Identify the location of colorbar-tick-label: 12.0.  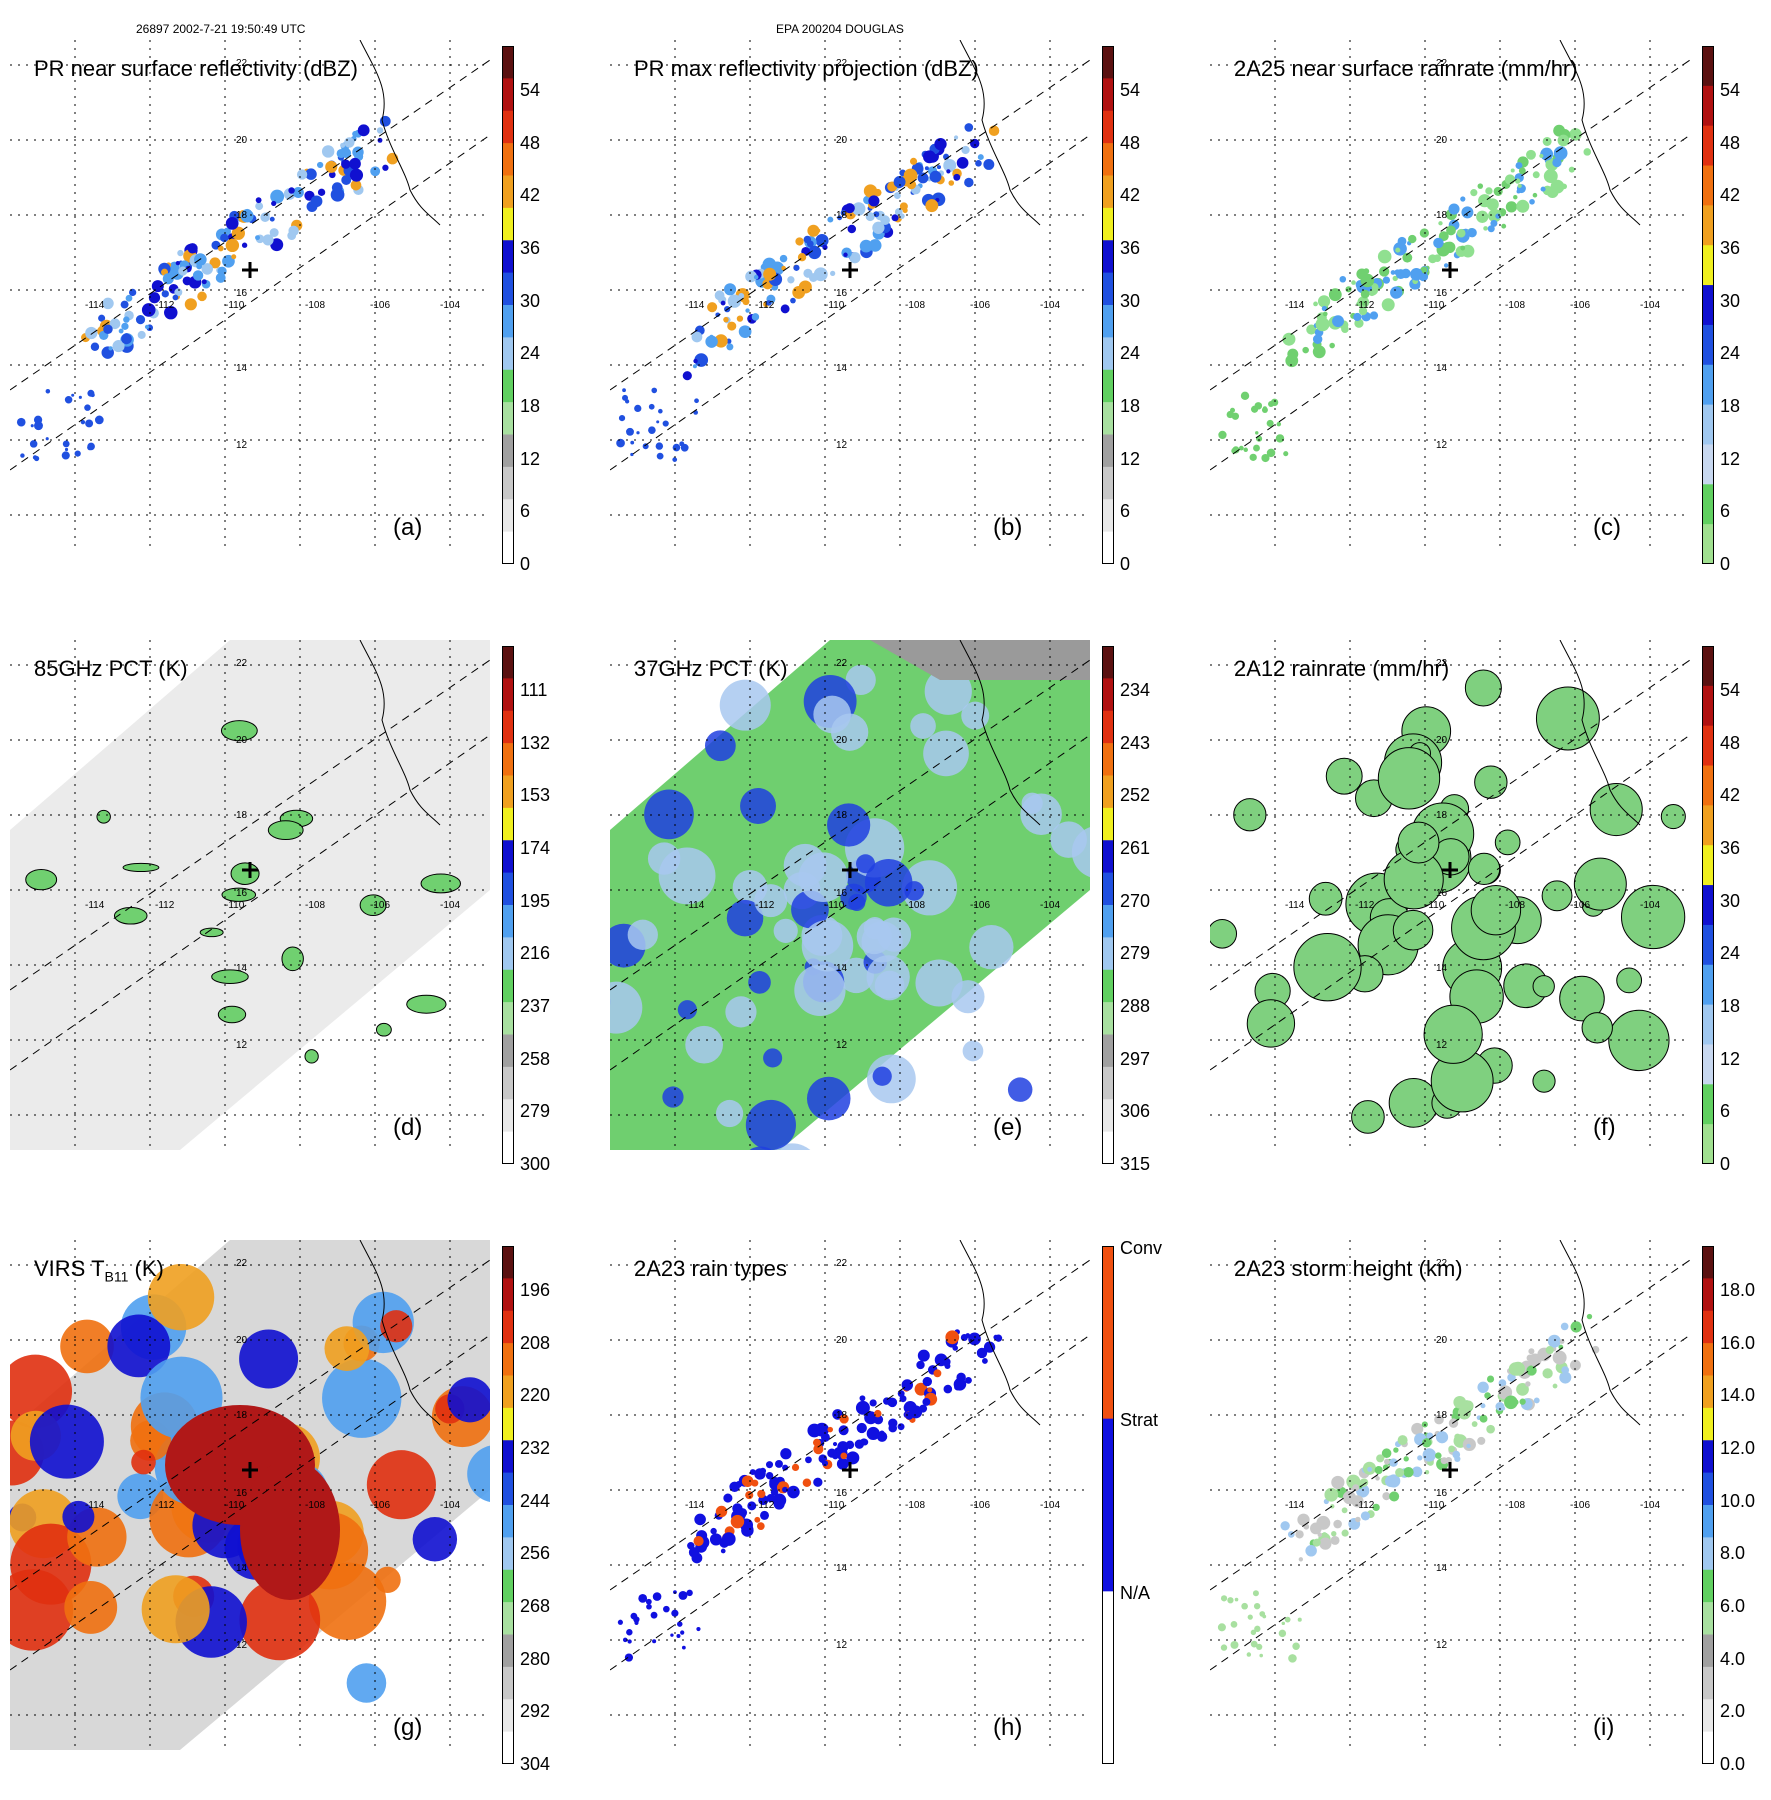
(1737, 1448).